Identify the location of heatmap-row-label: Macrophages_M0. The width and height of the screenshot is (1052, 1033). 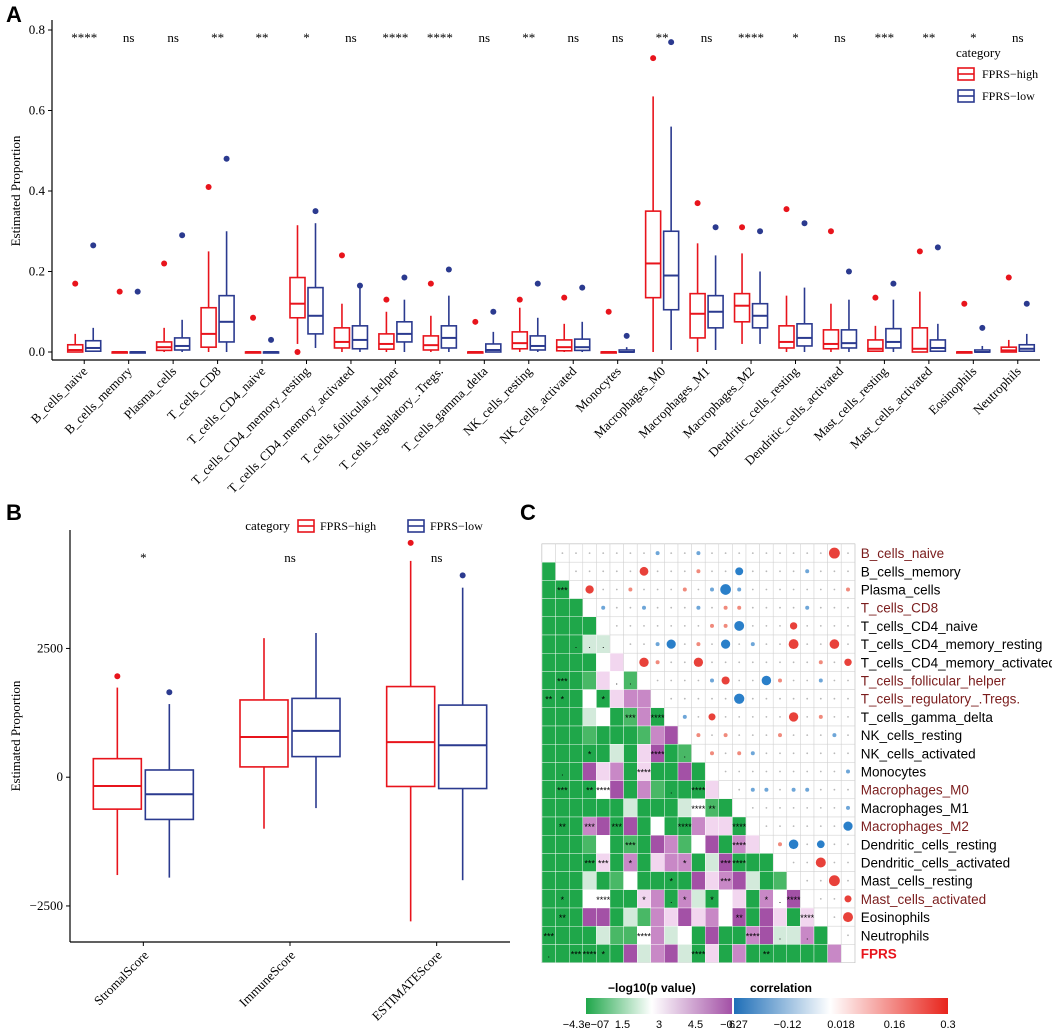
(915, 790).